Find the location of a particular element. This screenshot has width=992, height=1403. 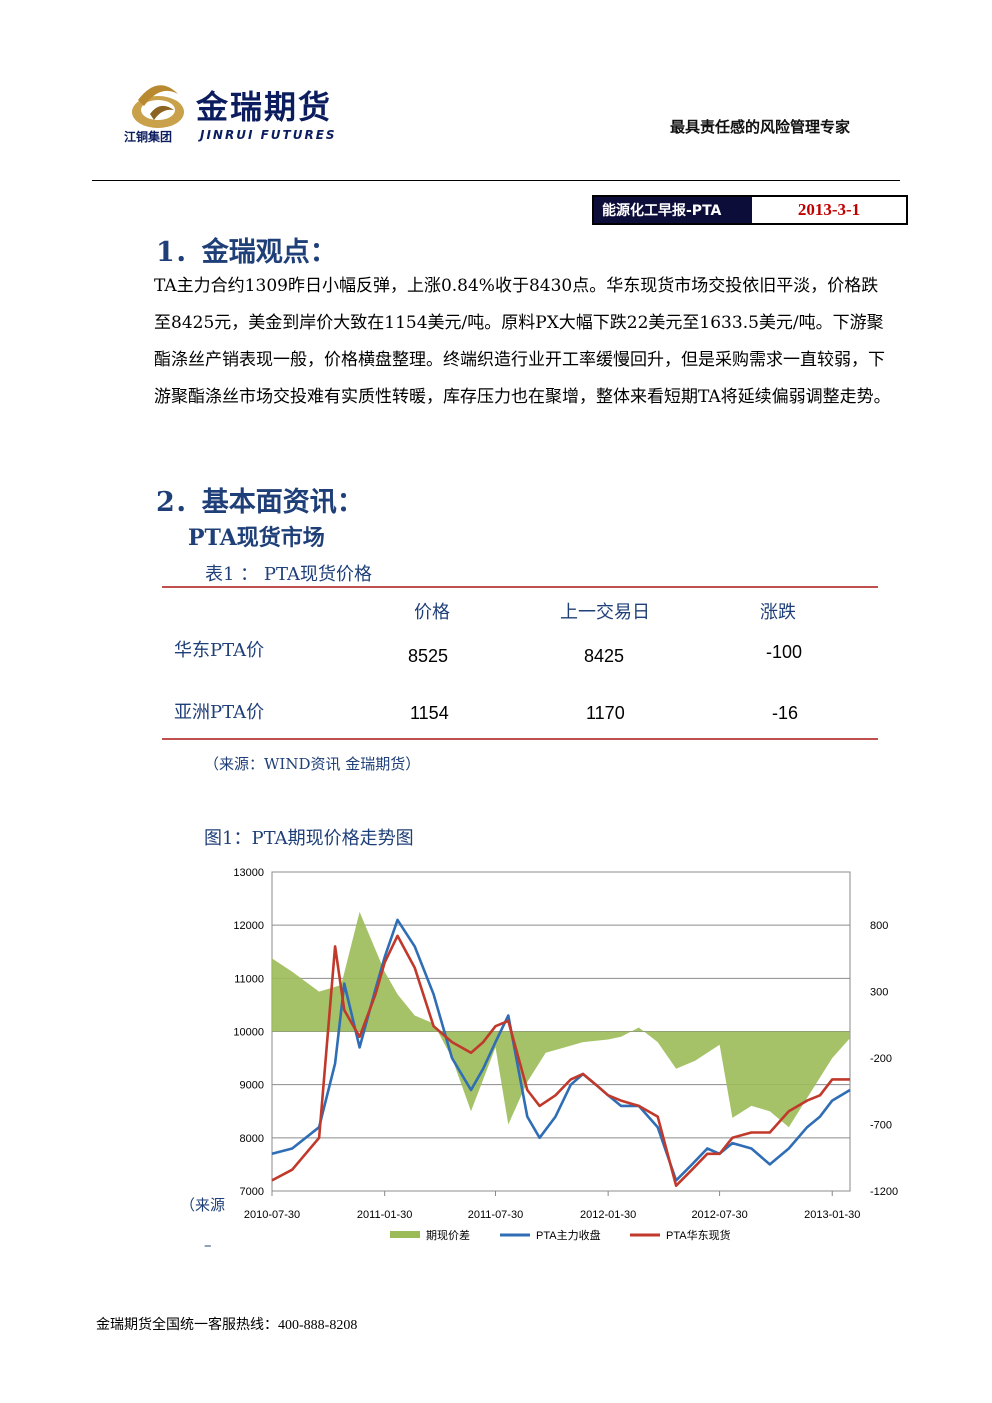

section1-title: 1．金瑞观点： is located at coordinates (246, 252).